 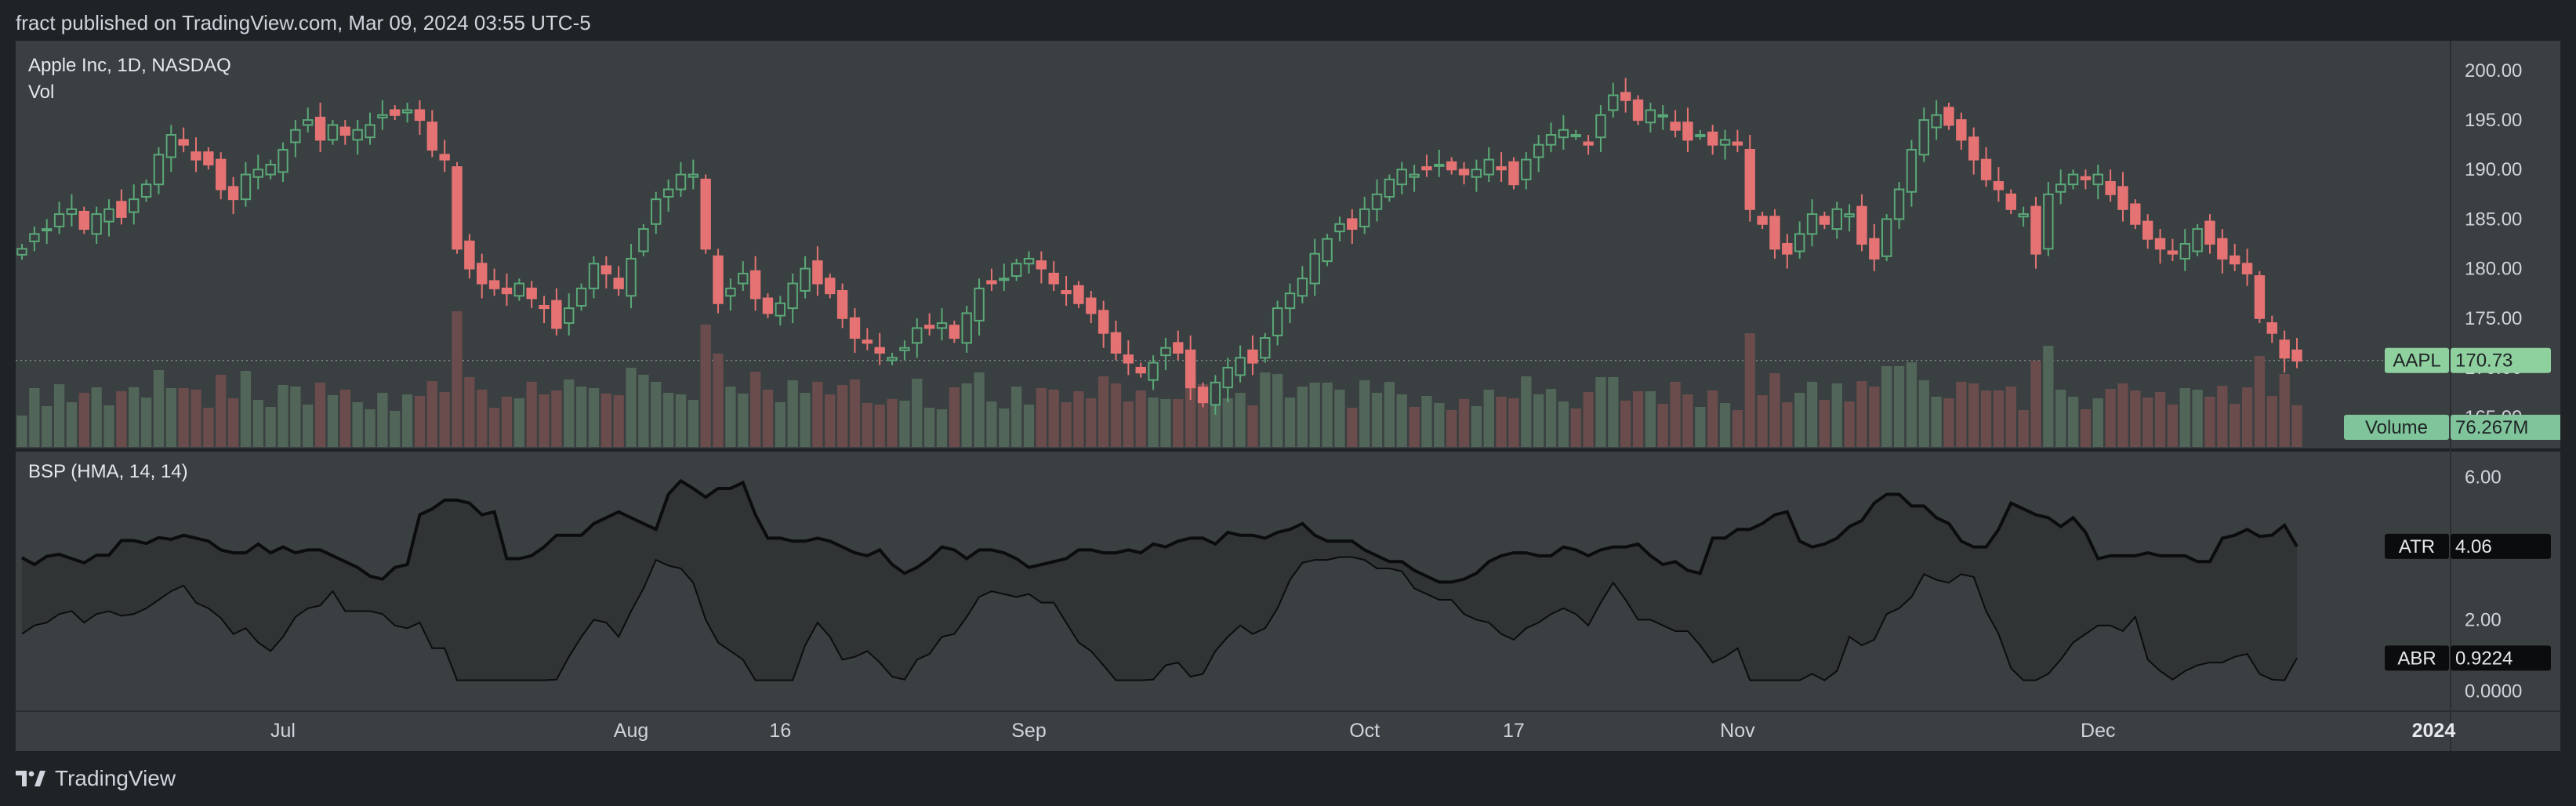 What do you see at coordinates (42, 92) in the screenshot?
I see `volume-legend: Vol` at bounding box center [42, 92].